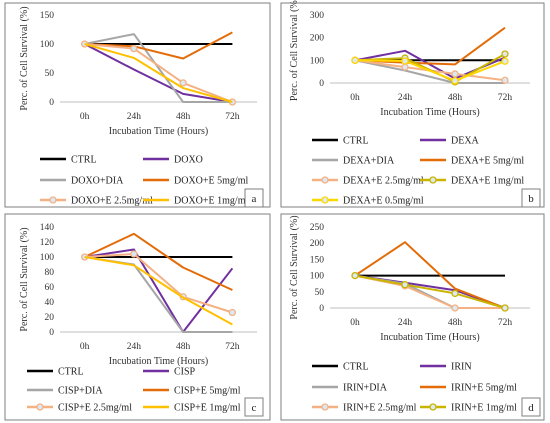 This screenshot has width=550, height=423. Describe the element at coordinates (112, 201) in the screenshot. I see `legend-label: DOXO+E 2.5mg/ml` at that location.